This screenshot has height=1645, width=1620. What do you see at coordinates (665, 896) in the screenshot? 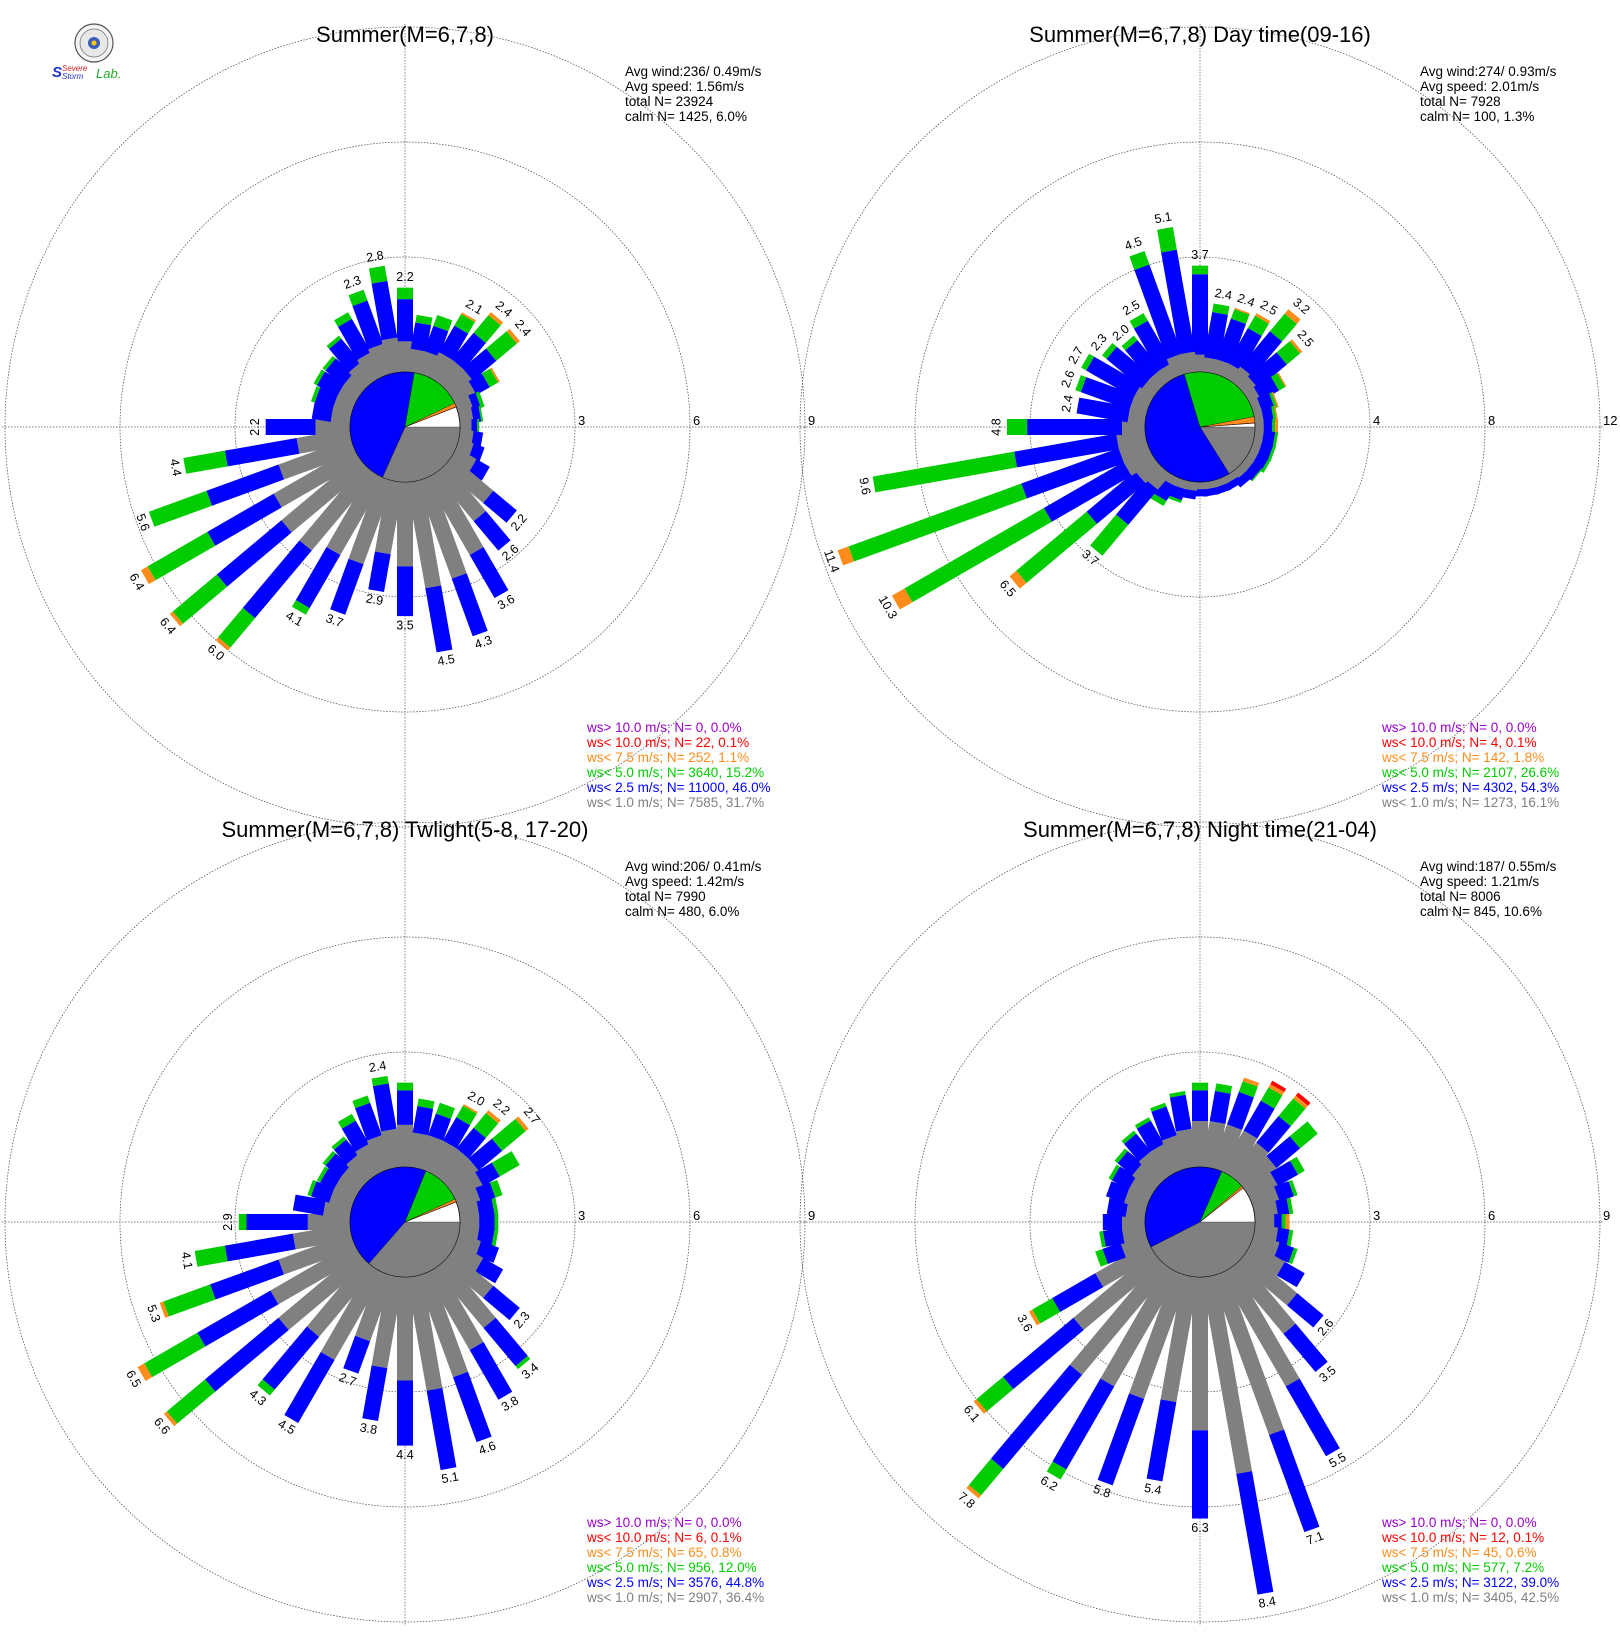
I see `stat-line: total N= 7990` at bounding box center [665, 896].